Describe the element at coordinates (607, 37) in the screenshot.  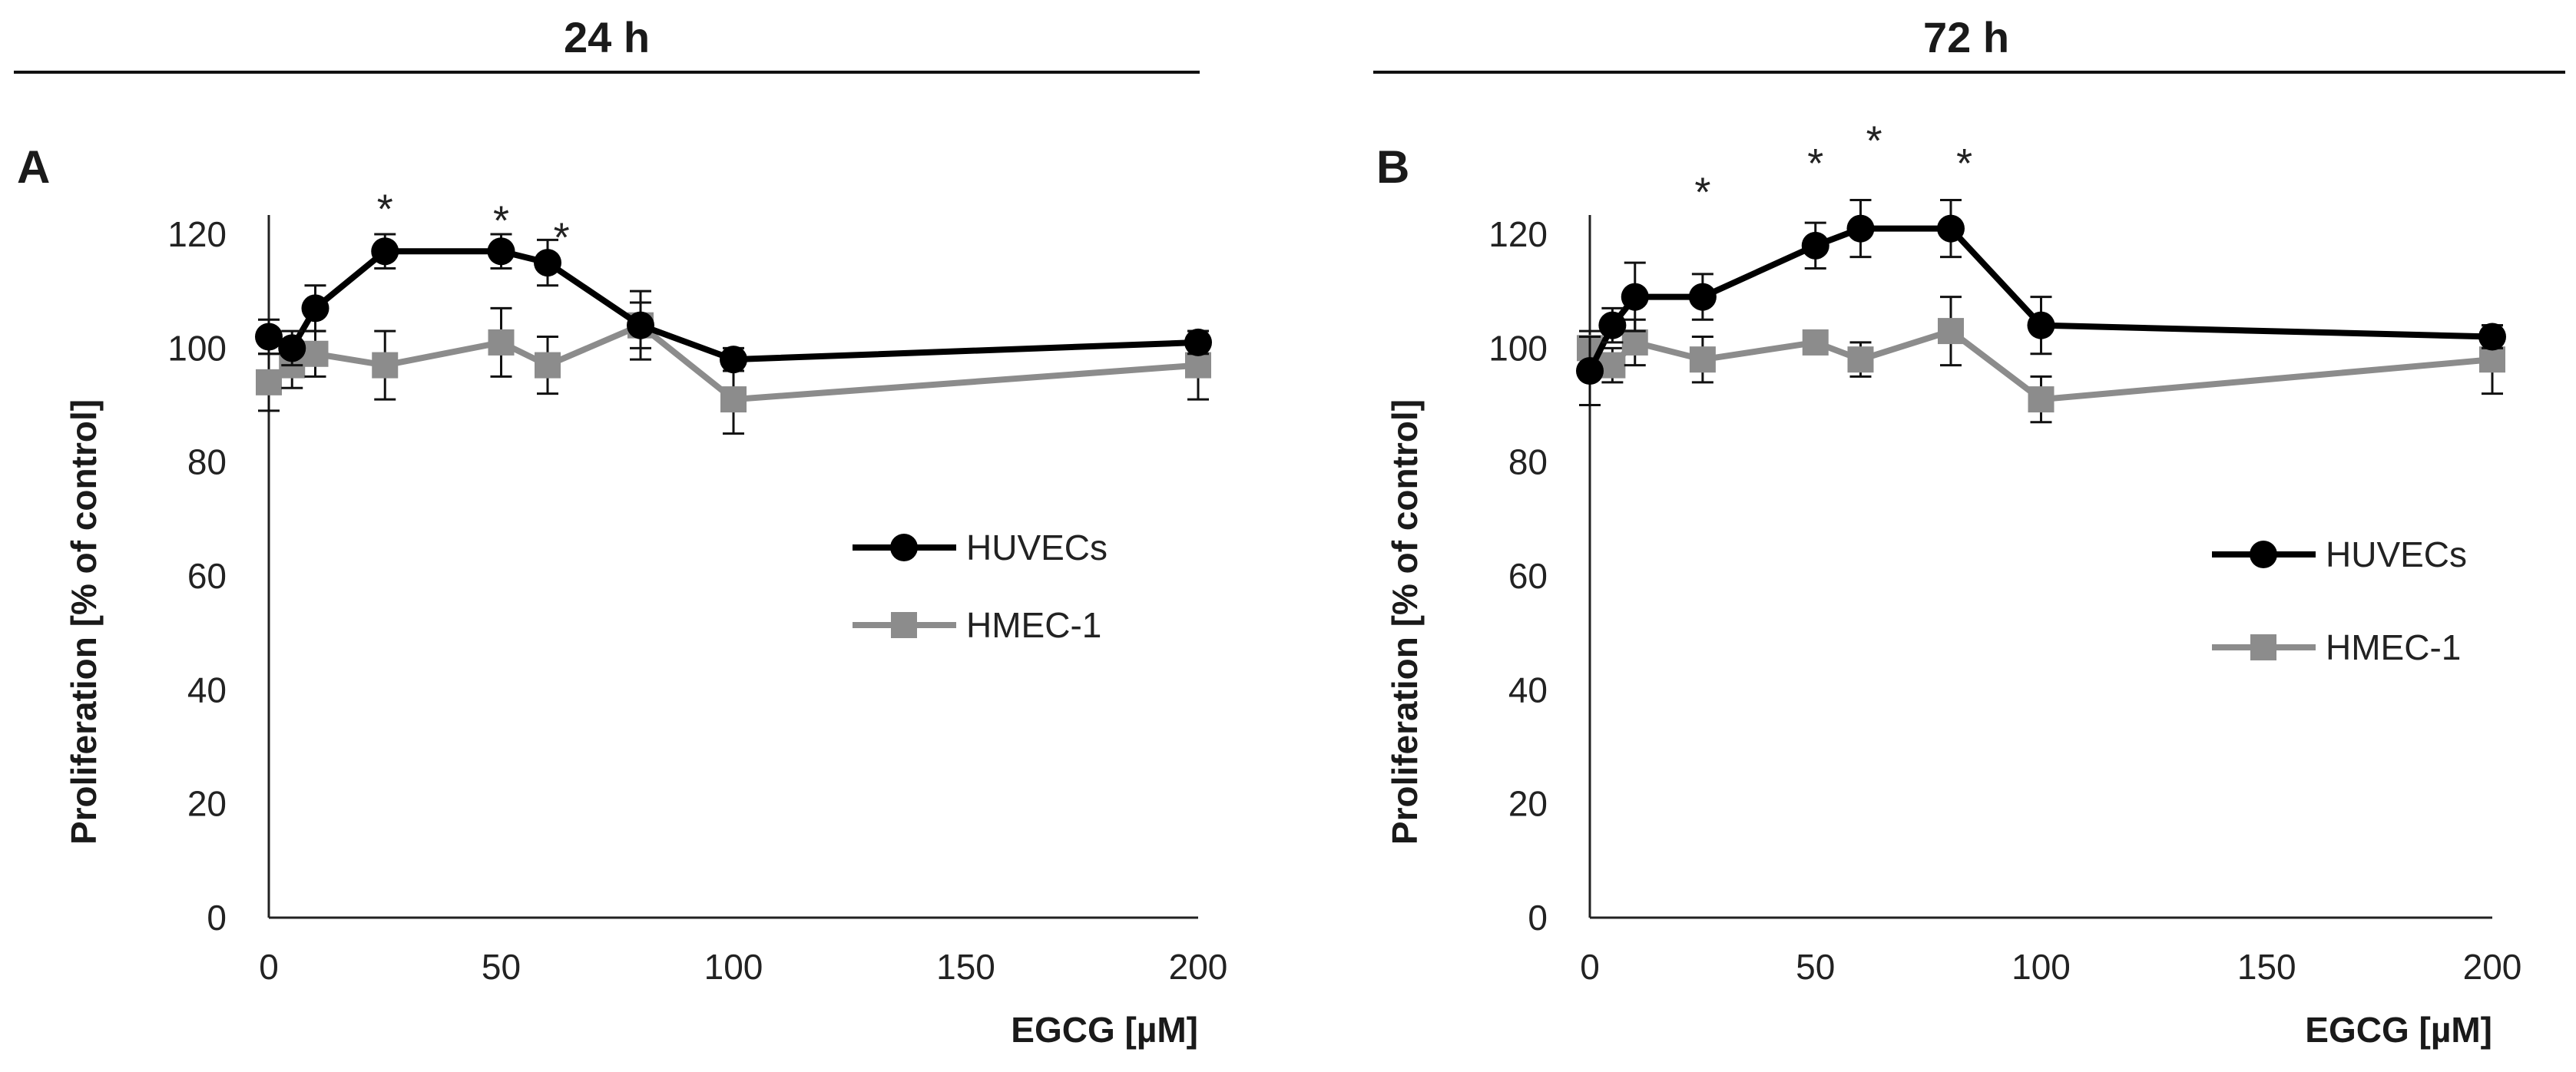
I see `panel-a-header: 24 h` at that location.